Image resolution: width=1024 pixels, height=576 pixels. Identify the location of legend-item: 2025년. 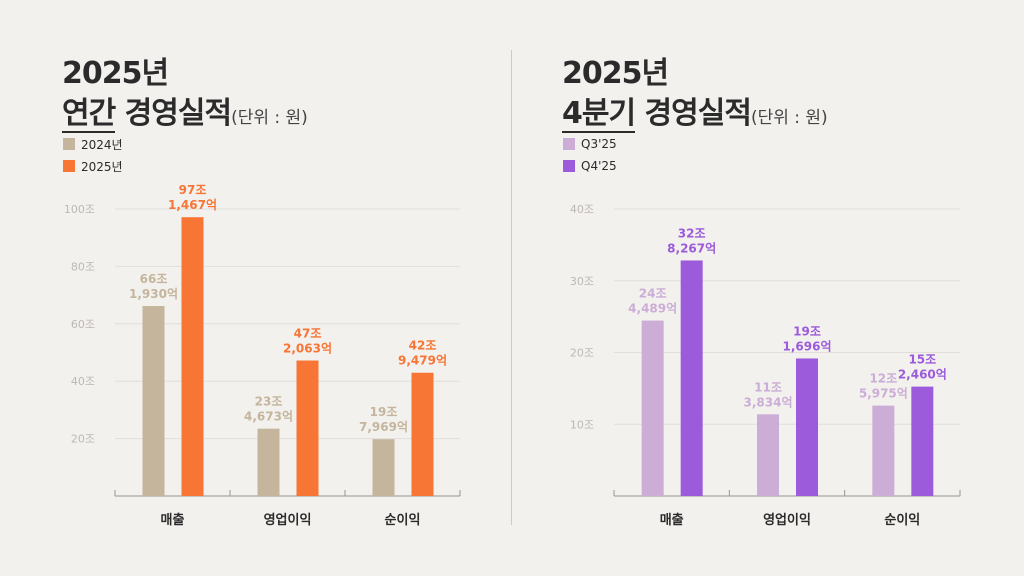
(93, 166).